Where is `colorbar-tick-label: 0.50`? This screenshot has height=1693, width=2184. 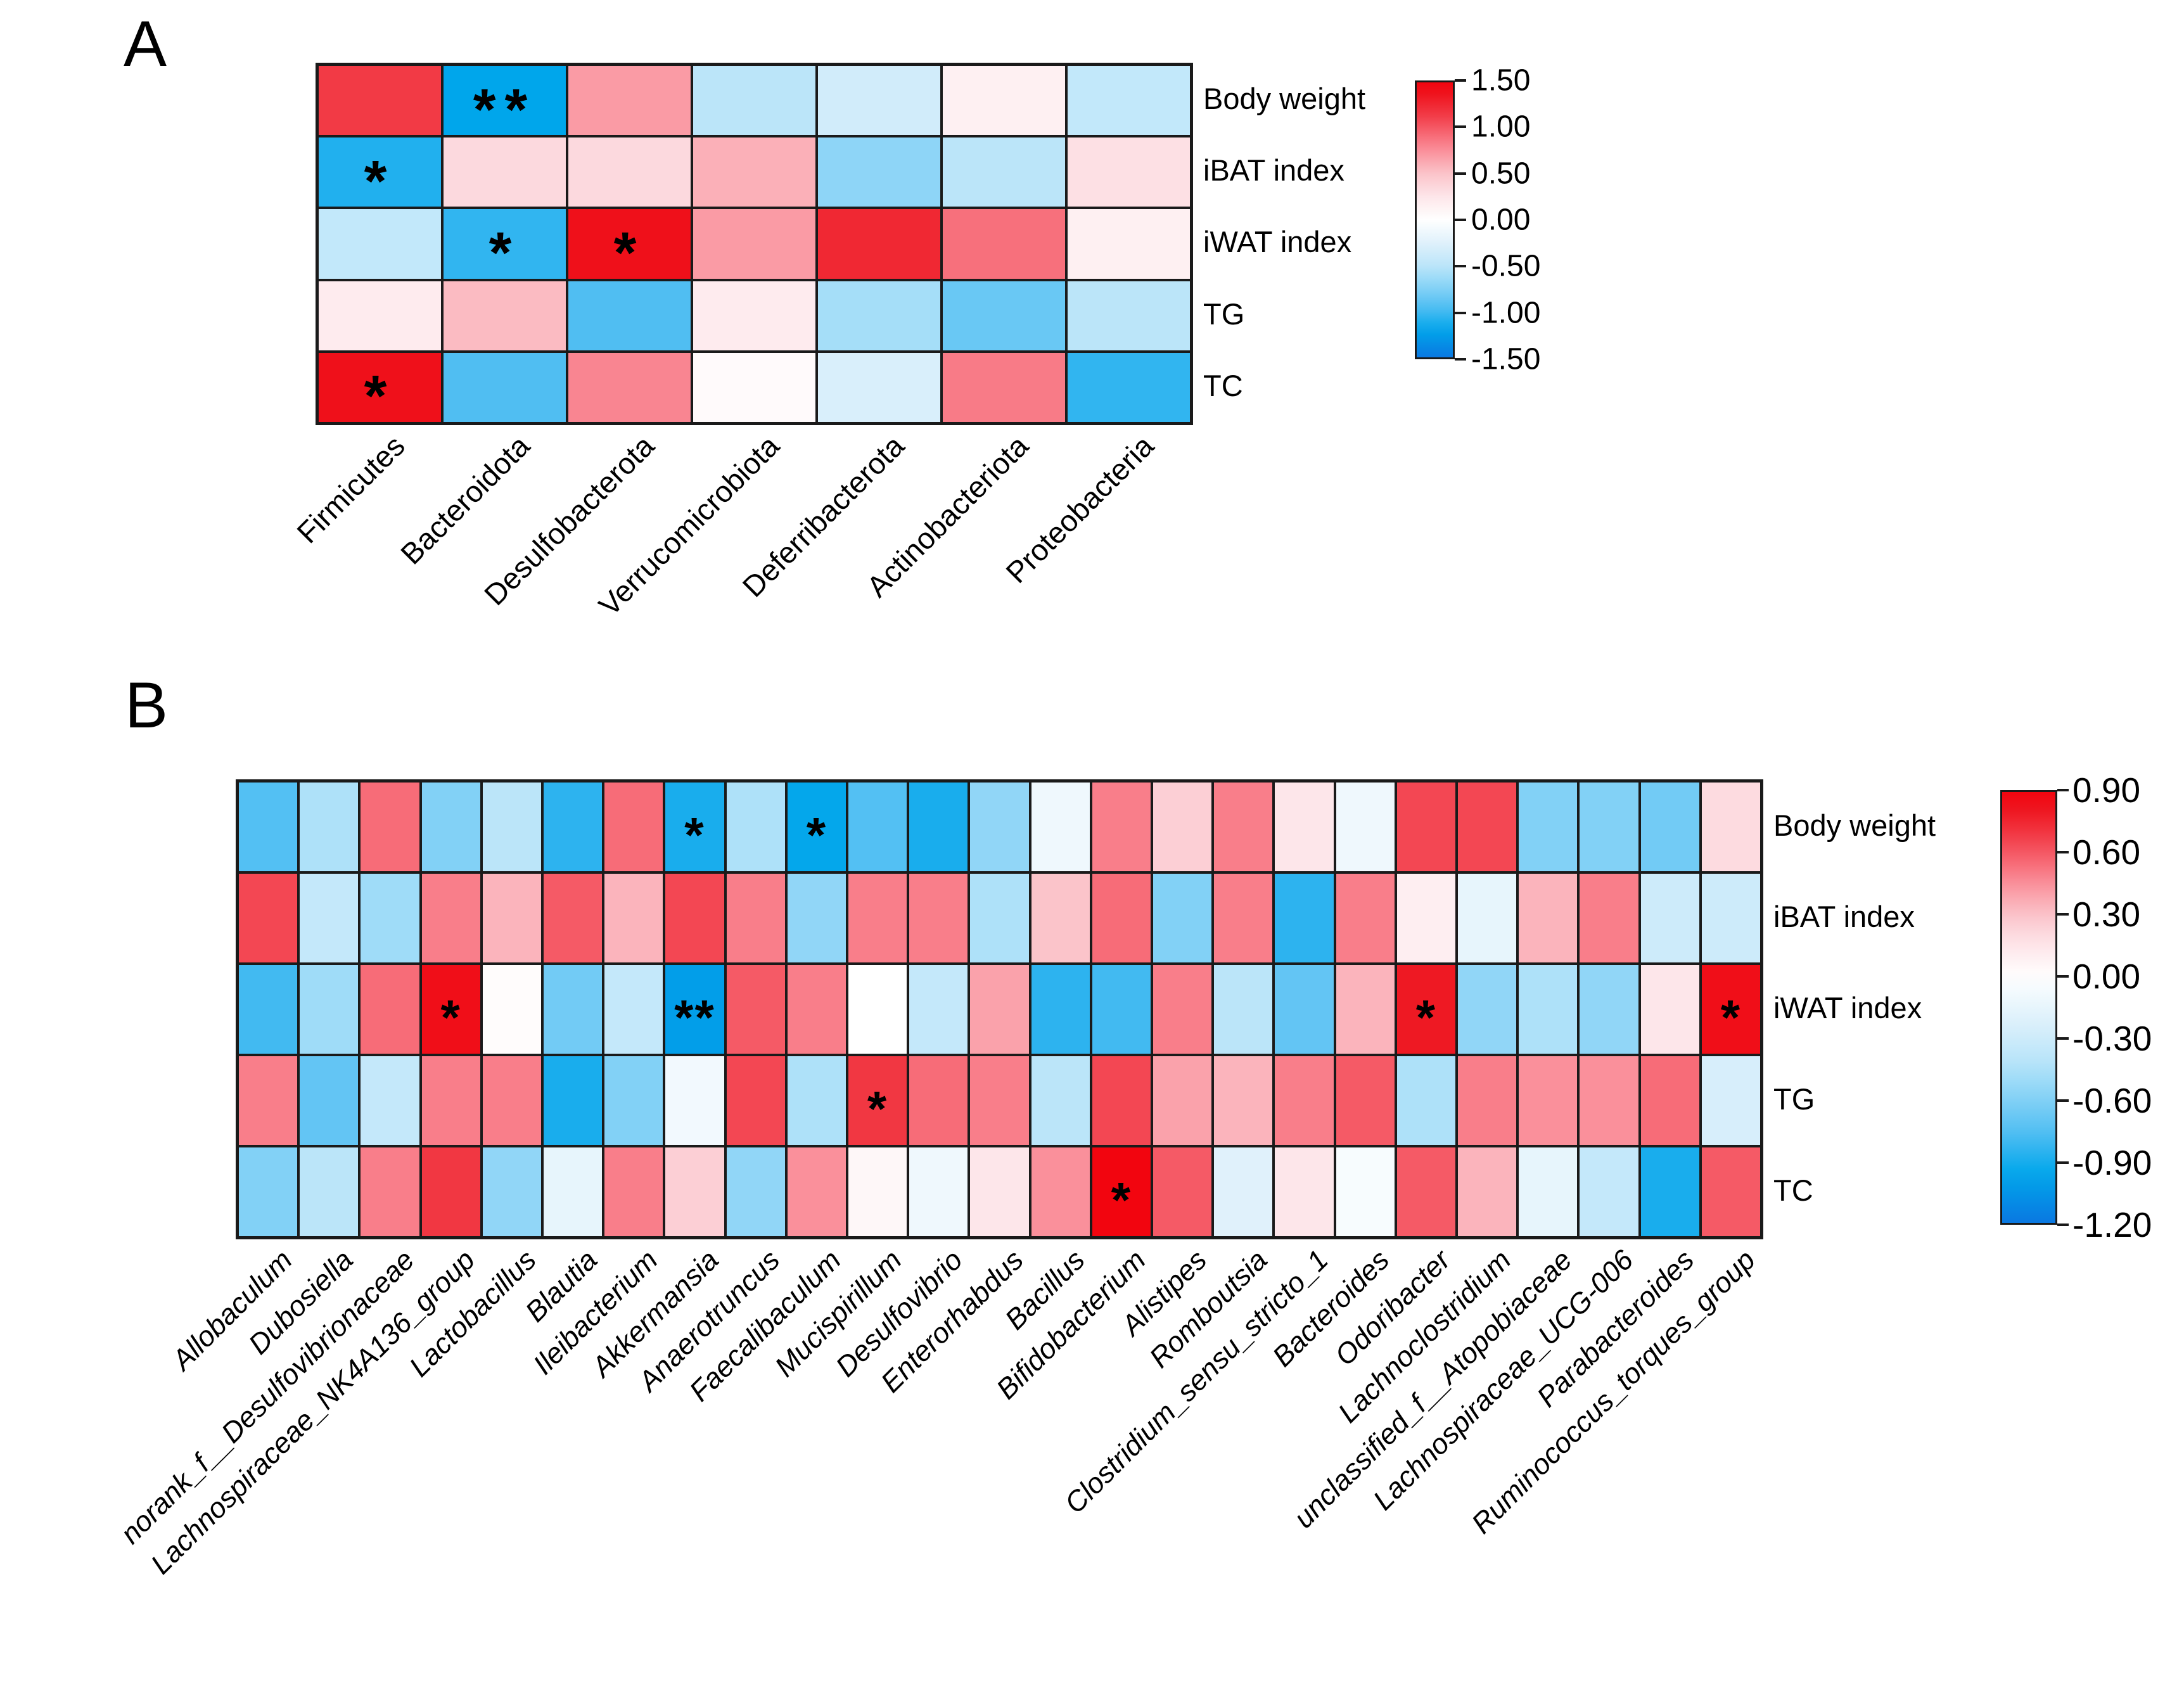
colorbar-tick-label: 0.50 is located at coordinates (1501, 174).